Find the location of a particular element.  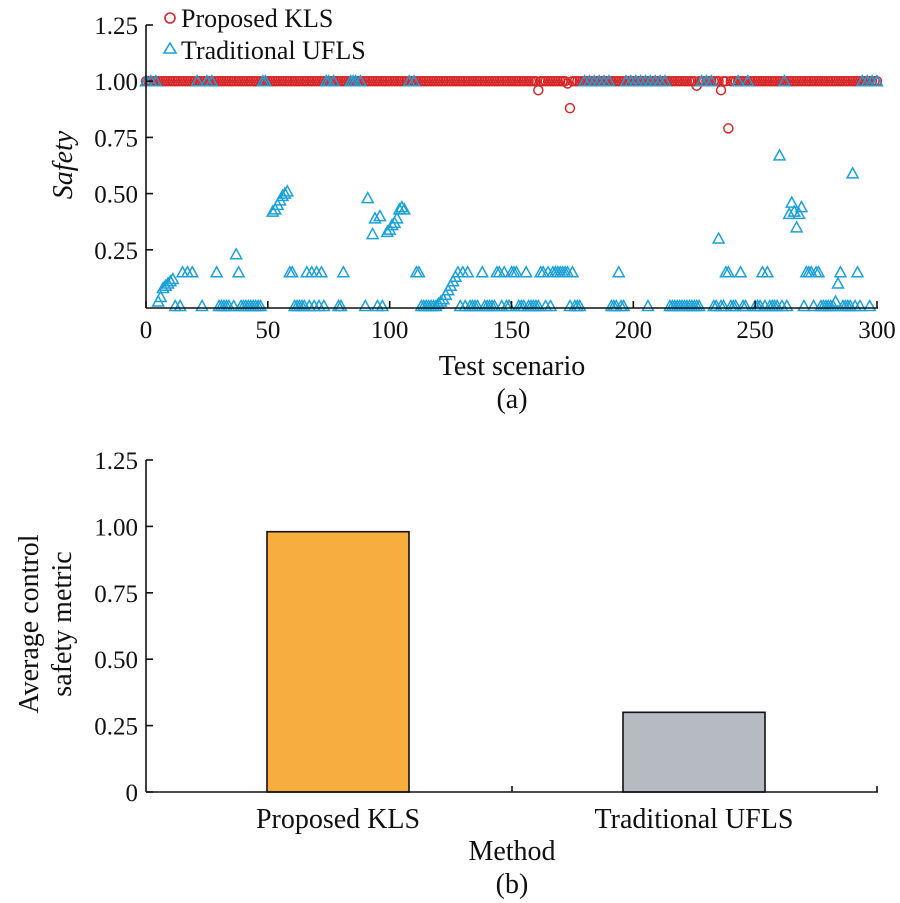

panel-label-a: (a) is located at coordinates (511, 399).